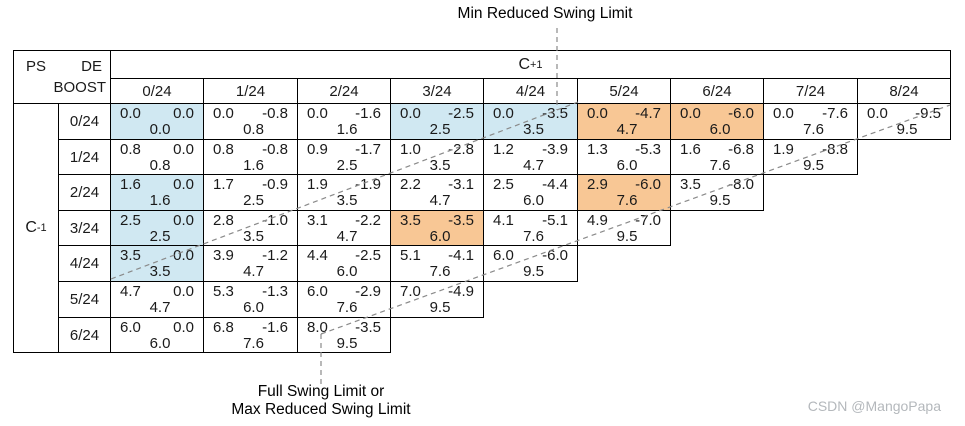 The image size is (965, 426). I want to click on table-cell: 4.4 -2.5 6.0, so click(344, 263).